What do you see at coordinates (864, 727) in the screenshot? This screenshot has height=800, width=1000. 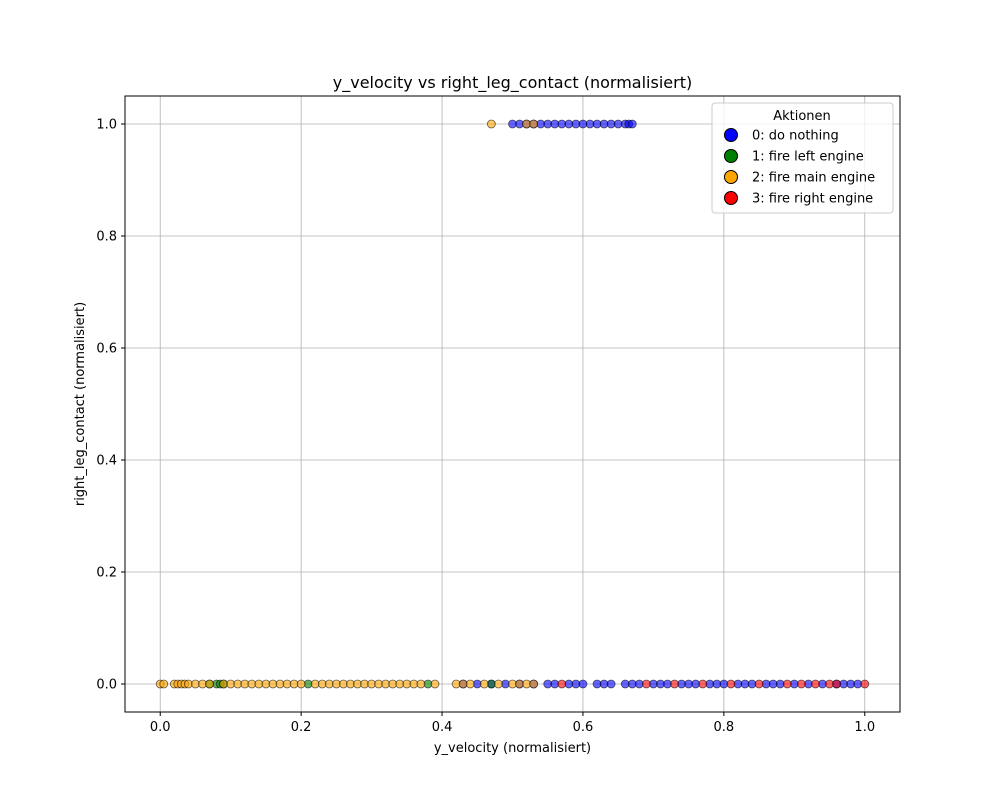 I see `x-tick-label: 1.0` at bounding box center [864, 727].